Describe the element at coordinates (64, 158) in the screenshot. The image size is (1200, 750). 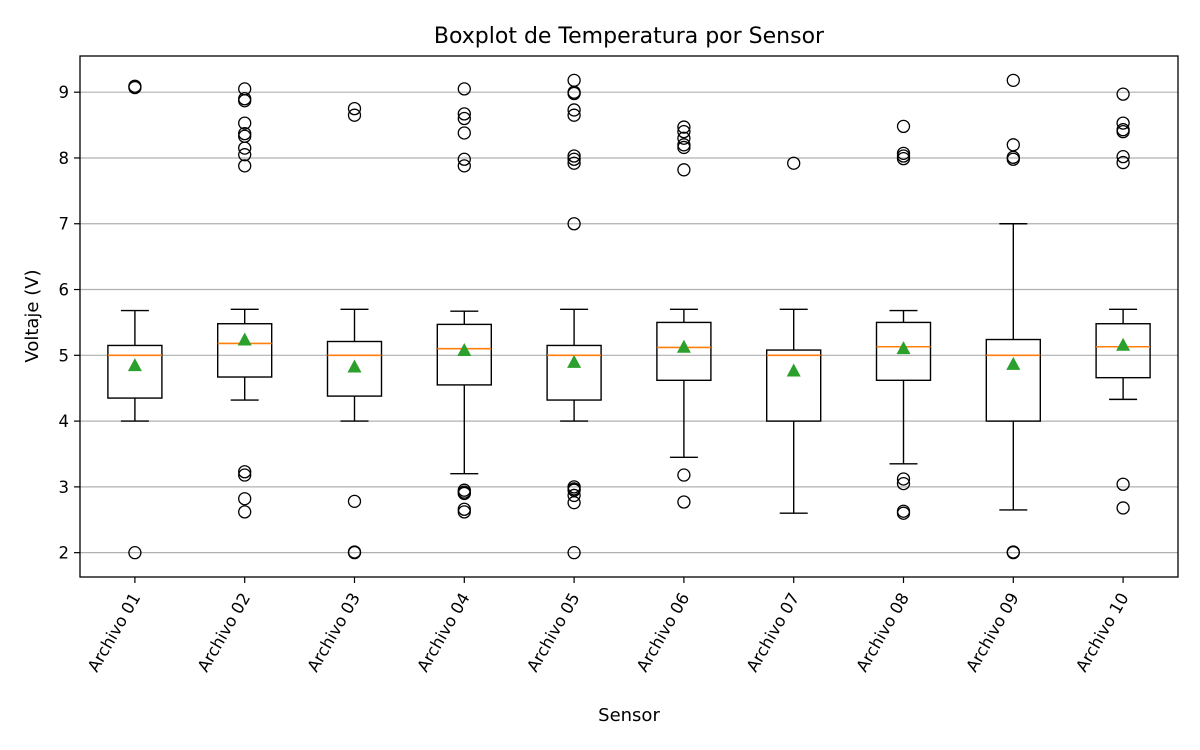
I see `y-tick-label: 8` at that location.